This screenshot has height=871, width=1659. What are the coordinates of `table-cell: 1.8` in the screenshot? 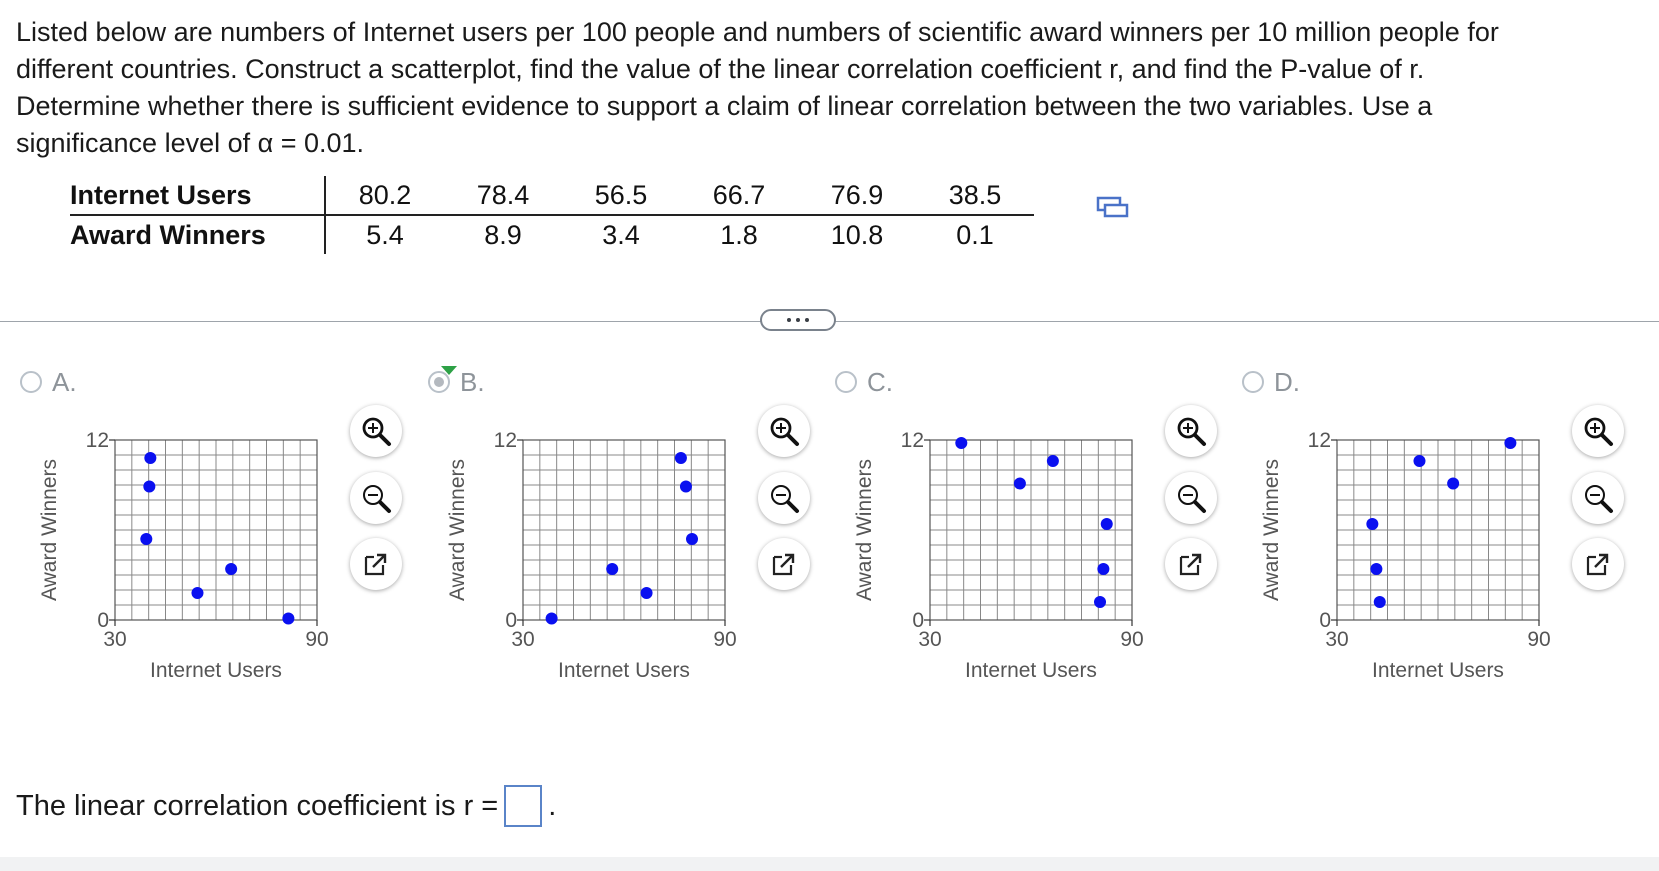 It's located at (739, 234).